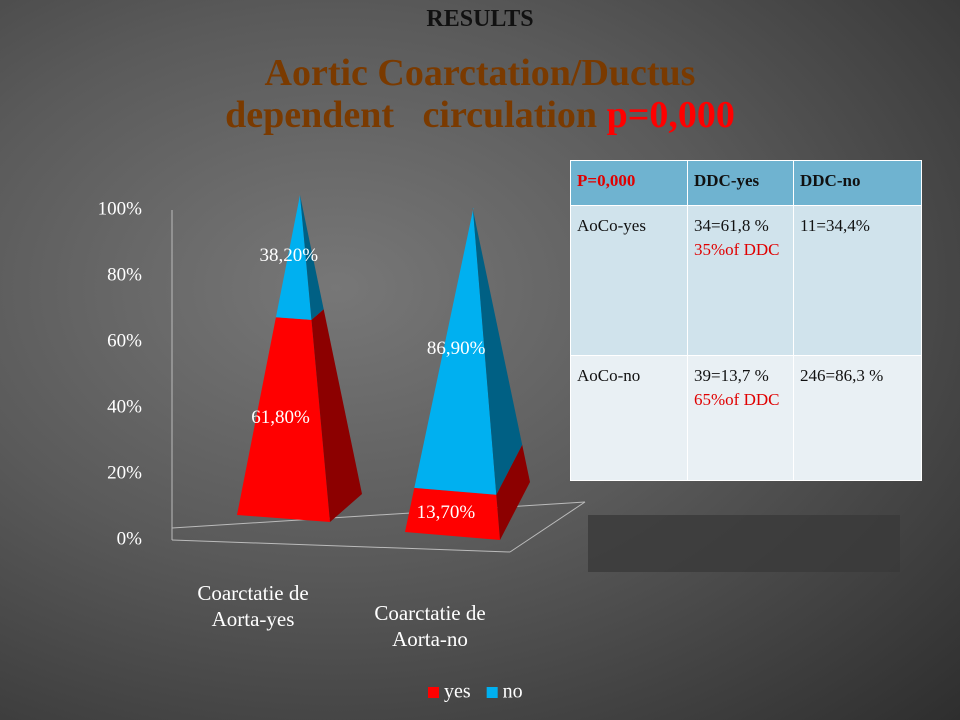  What do you see at coordinates (480, 73) in the screenshot?
I see `title-line: Aortic Coarctation/Ductus` at bounding box center [480, 73].